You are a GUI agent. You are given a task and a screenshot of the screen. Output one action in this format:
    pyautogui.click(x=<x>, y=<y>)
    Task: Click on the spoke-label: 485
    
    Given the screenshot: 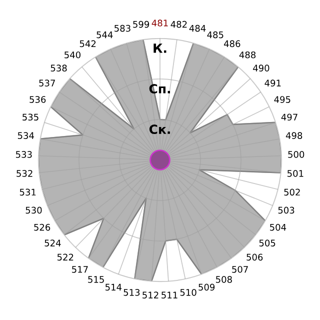 What is the action you would take?
    pyautogui.click(x=215, y=34)
    